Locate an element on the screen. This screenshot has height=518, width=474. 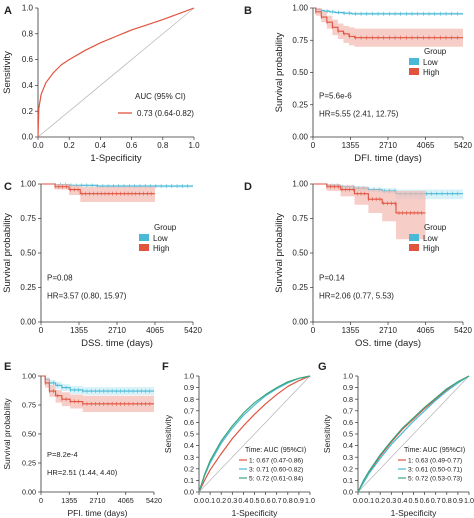
x-tick-label: 0.5 is located at coordinates (255, 500).